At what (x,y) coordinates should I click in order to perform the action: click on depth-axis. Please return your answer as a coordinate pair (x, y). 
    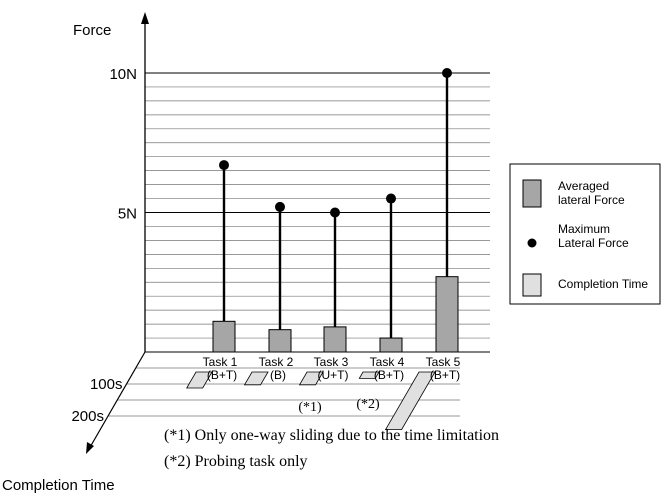
    Looking at the image, I should click on (117, 400).